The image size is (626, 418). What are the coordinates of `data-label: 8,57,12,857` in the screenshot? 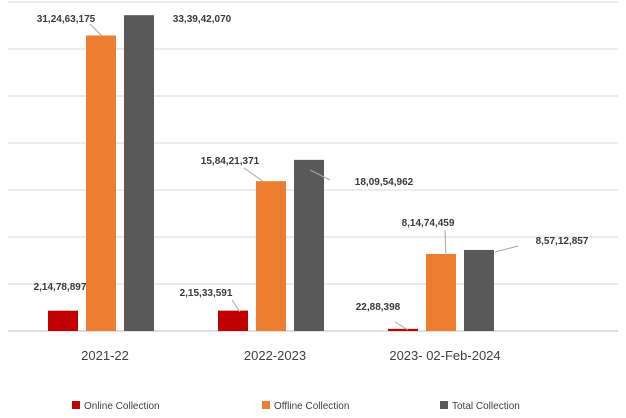 It's located at (562, 241).